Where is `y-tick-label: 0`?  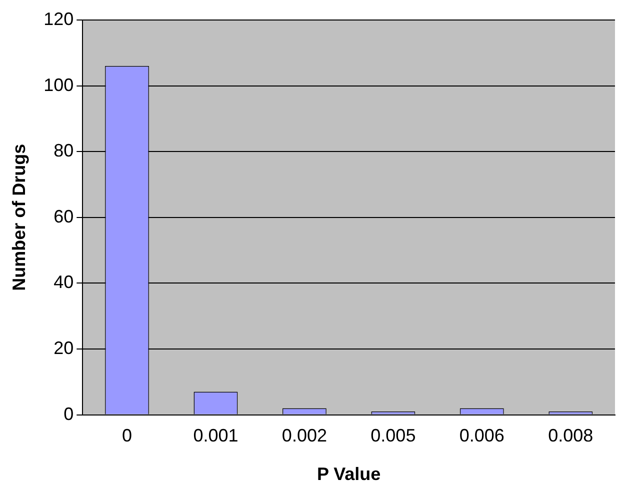 y-tick-label: 0 is located at coordinates (69, 414).